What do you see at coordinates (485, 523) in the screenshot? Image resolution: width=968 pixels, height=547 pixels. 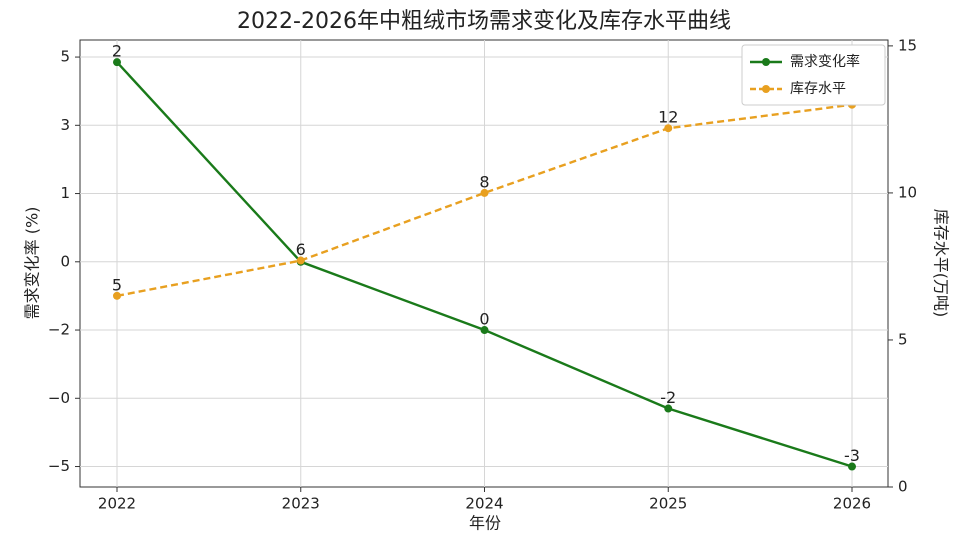 I see `x-axis-label: 年份` at bounding box center [485, 523].